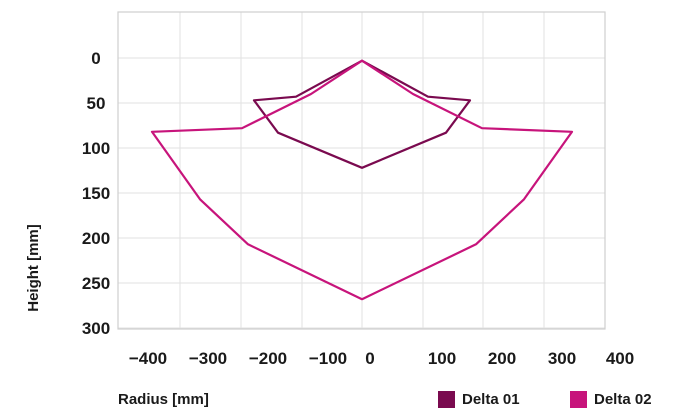 This screenshot has height=416, width=680. I want to click on x-tick-label-400: 400, so click(620, 358).